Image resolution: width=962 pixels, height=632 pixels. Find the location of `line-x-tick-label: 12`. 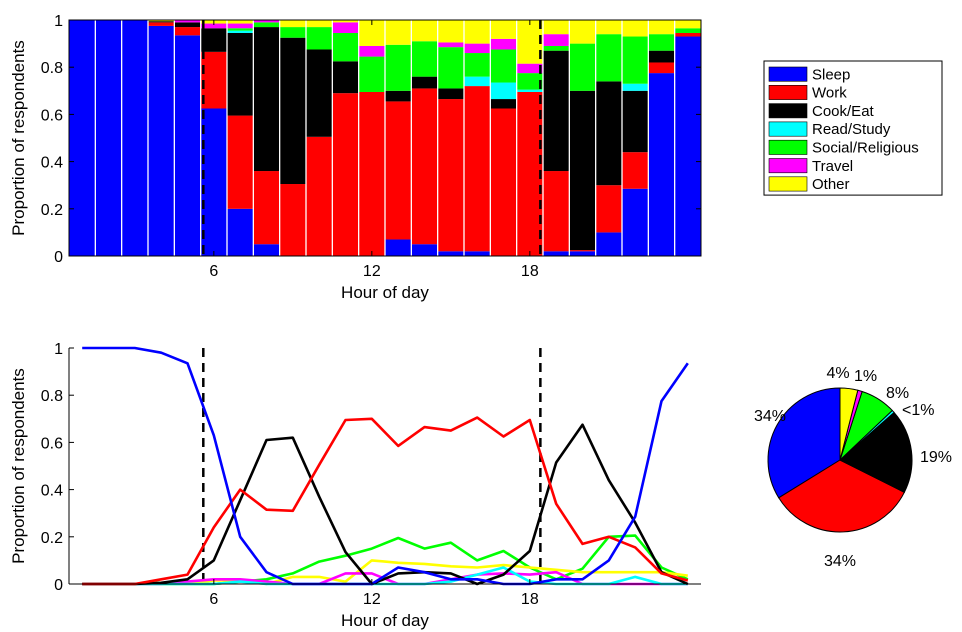

line-x-tick-label: 12 is located at coordinates (372, 599).